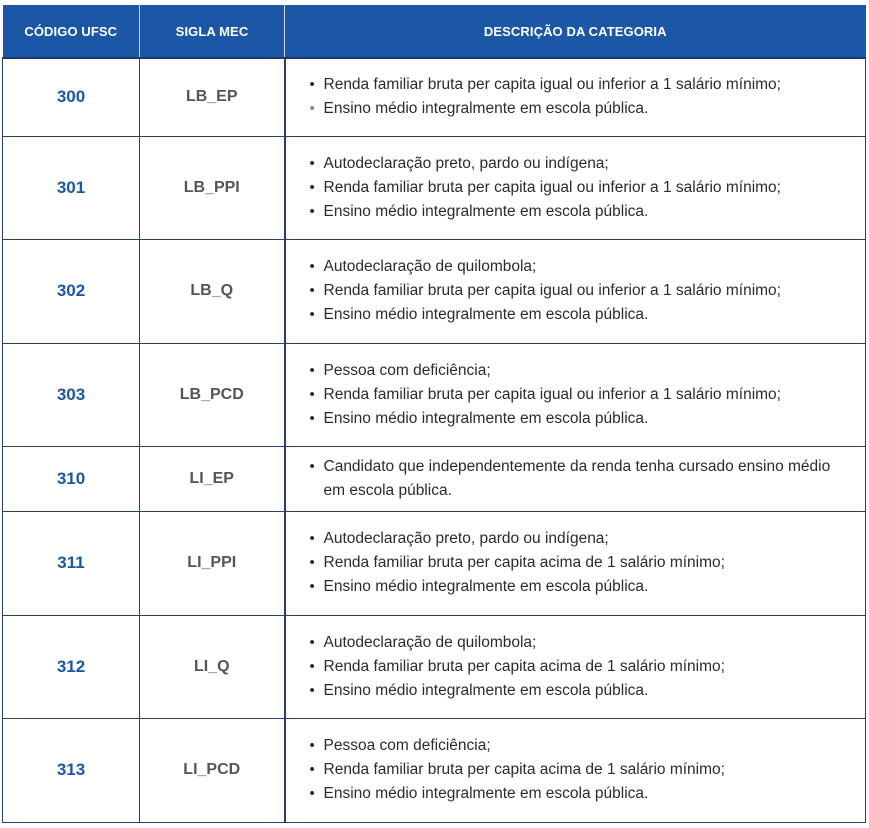 Image resolution: width=869 pixels, height=828 pixels. Describe the element at coordinates (71, 394) in the screenshot. I see `codigo-ufsc-cell: 303` at that location.